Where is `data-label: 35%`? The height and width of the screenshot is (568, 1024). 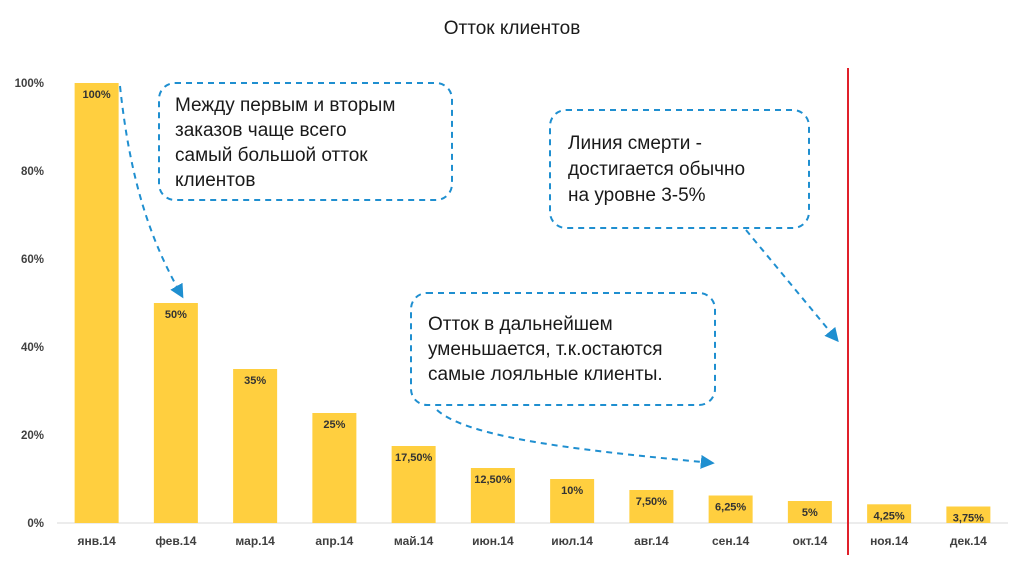
data-label: 35% is located at coordinates (255, 381).